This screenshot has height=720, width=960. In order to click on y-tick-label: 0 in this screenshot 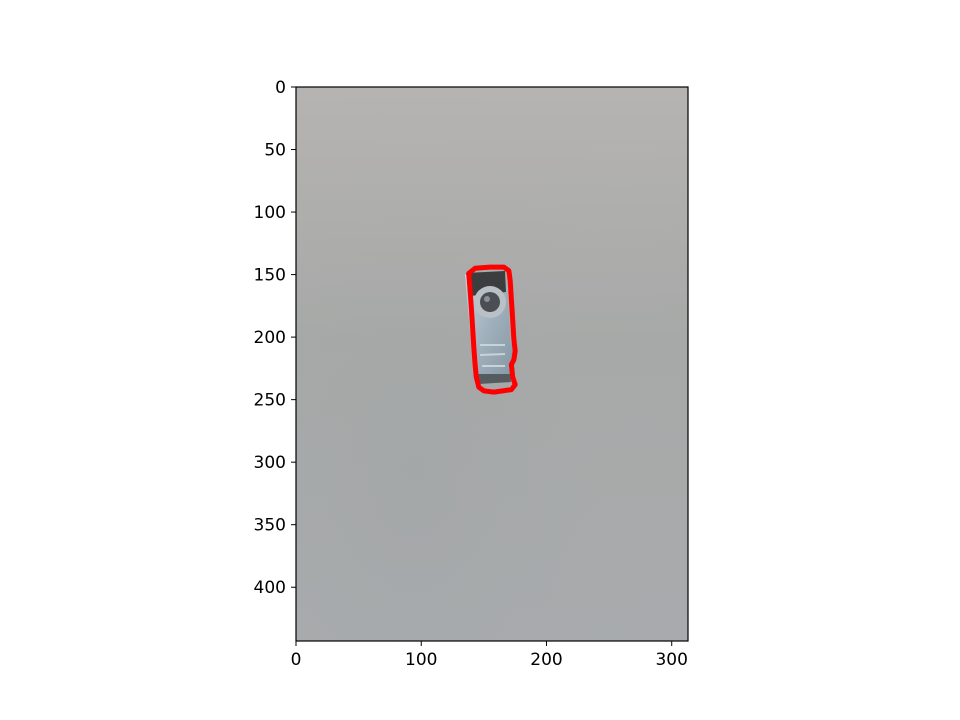, I will do `click(280, 88)`.